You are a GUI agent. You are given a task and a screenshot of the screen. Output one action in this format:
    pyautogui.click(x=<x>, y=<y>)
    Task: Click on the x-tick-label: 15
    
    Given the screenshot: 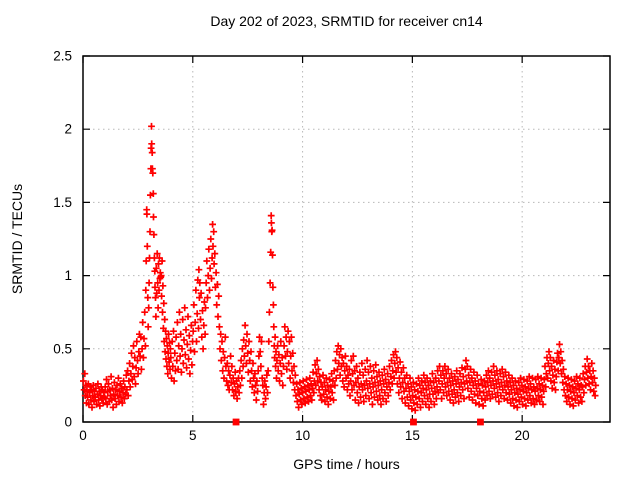 What is the action you would take?
    pyautogui.click(x=412, y=435)
    